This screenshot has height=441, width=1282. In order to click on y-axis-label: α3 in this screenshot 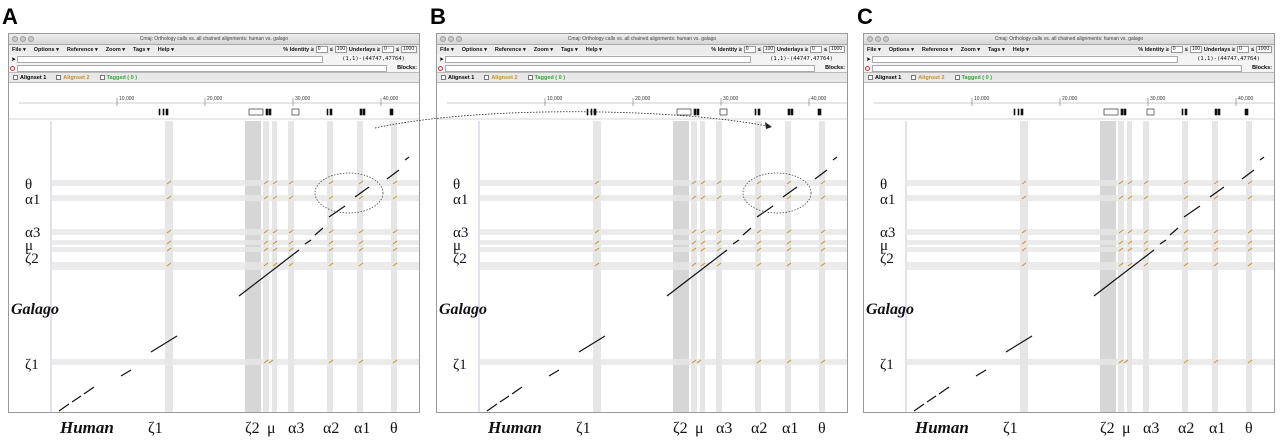, I will do `click(887, 233)`.